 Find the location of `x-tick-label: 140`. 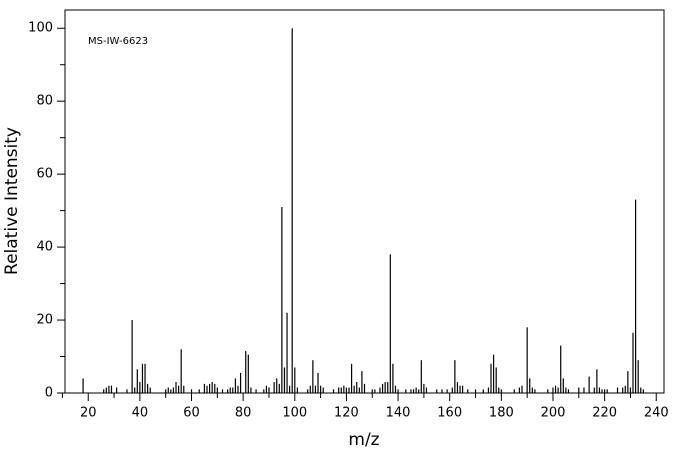

x-tick-label: 140 is located at coordinates (398, 413).